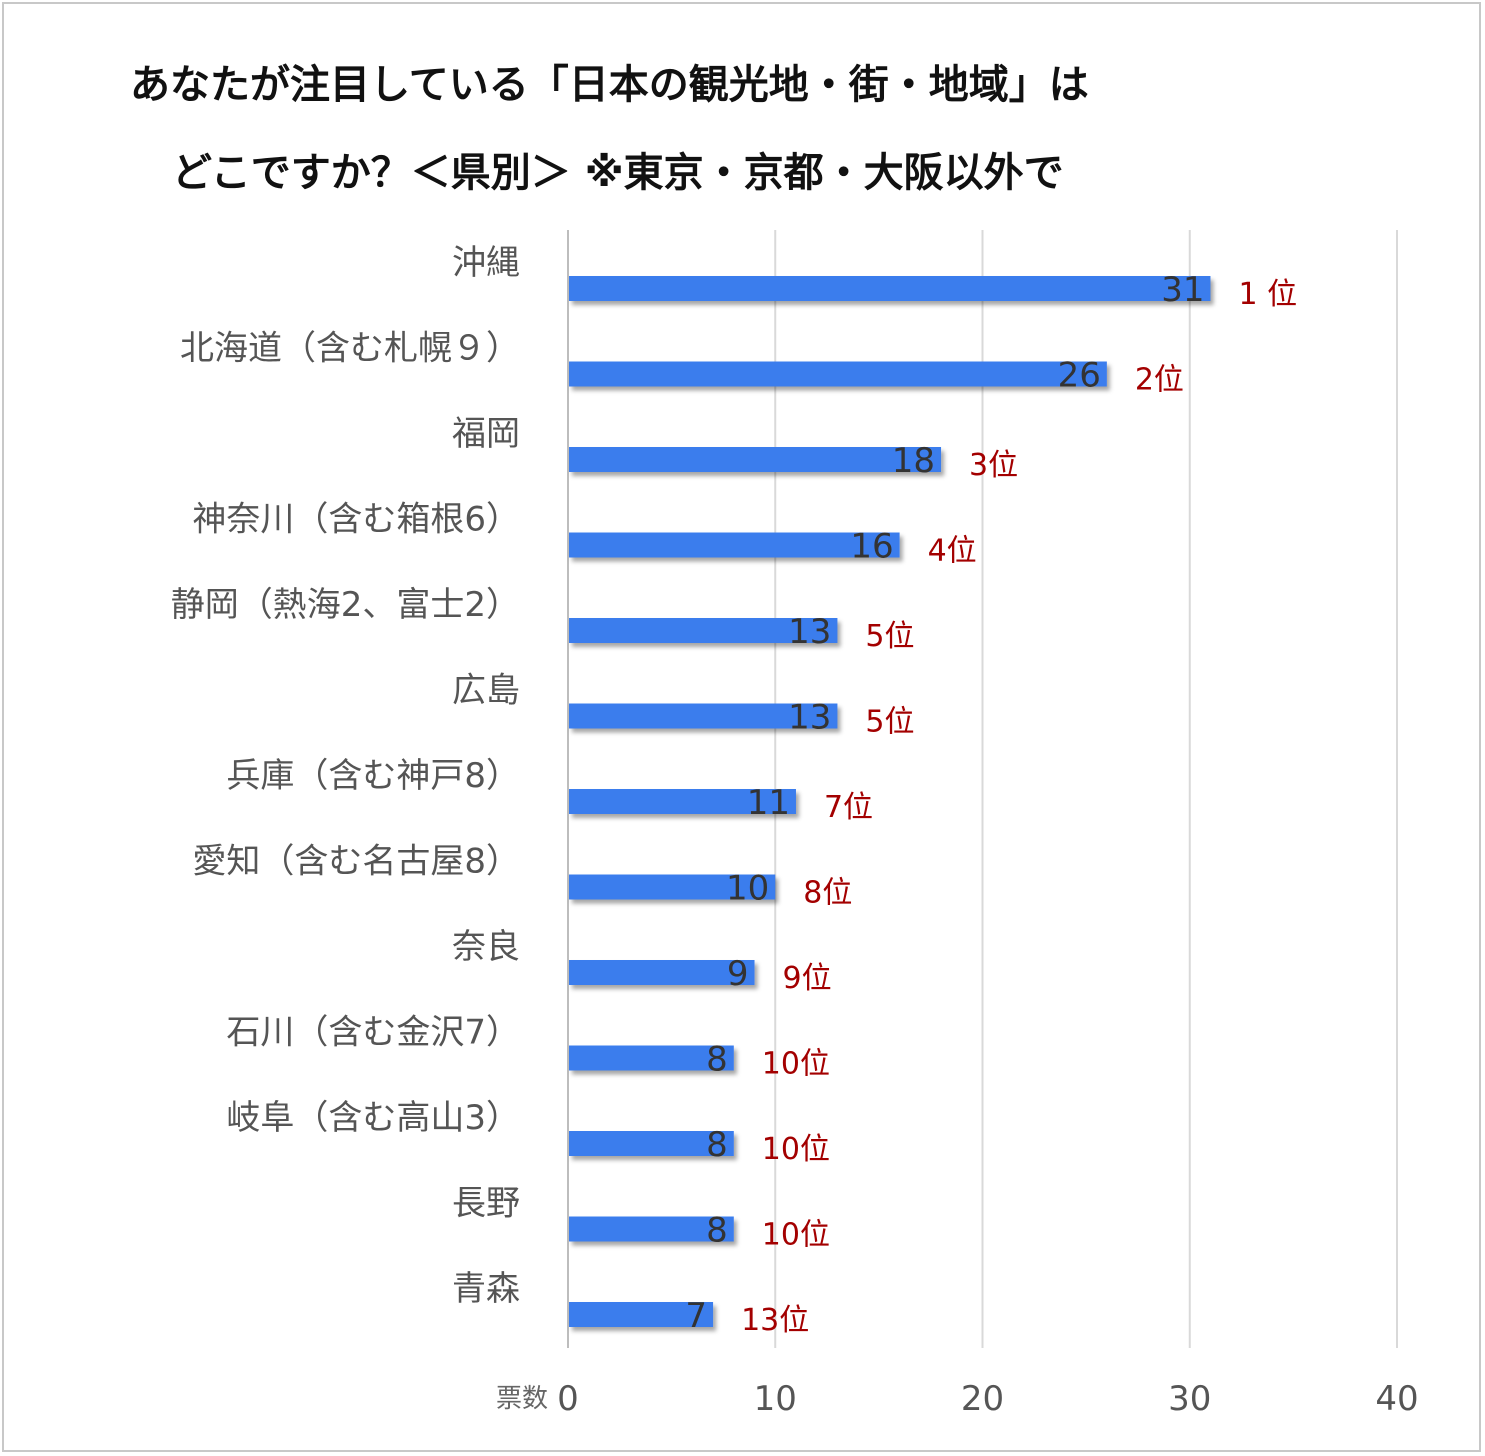  Describe the element at coordinates (373, 776) in the screenshot. I see `category-label: 兵庫（含む神戸8）` at that location.